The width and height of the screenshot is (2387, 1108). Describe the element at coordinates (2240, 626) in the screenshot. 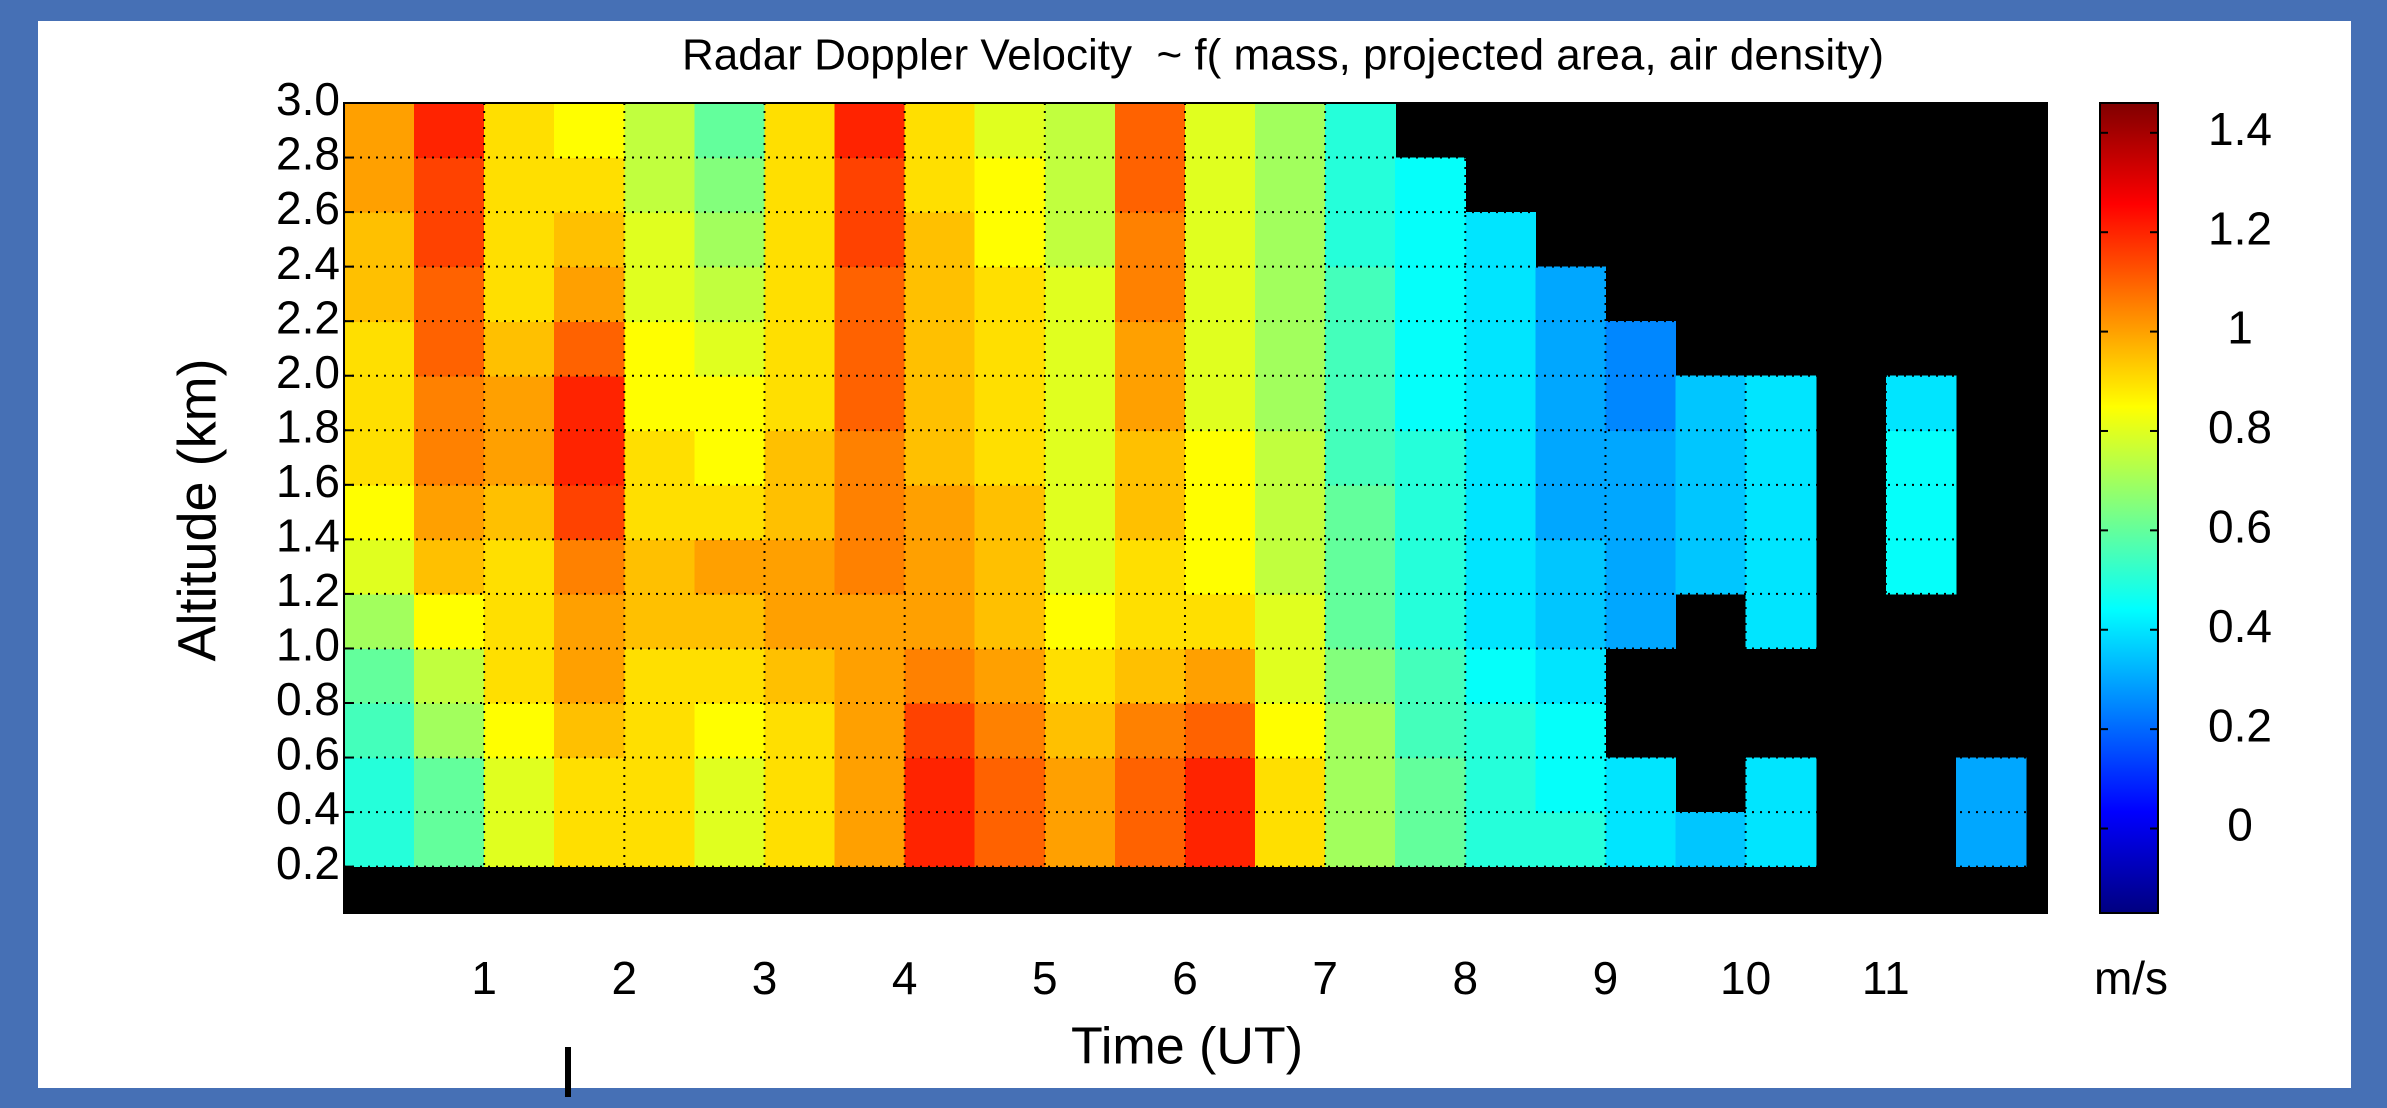

I see `colorbar-tick-label: 0.4` at that location.